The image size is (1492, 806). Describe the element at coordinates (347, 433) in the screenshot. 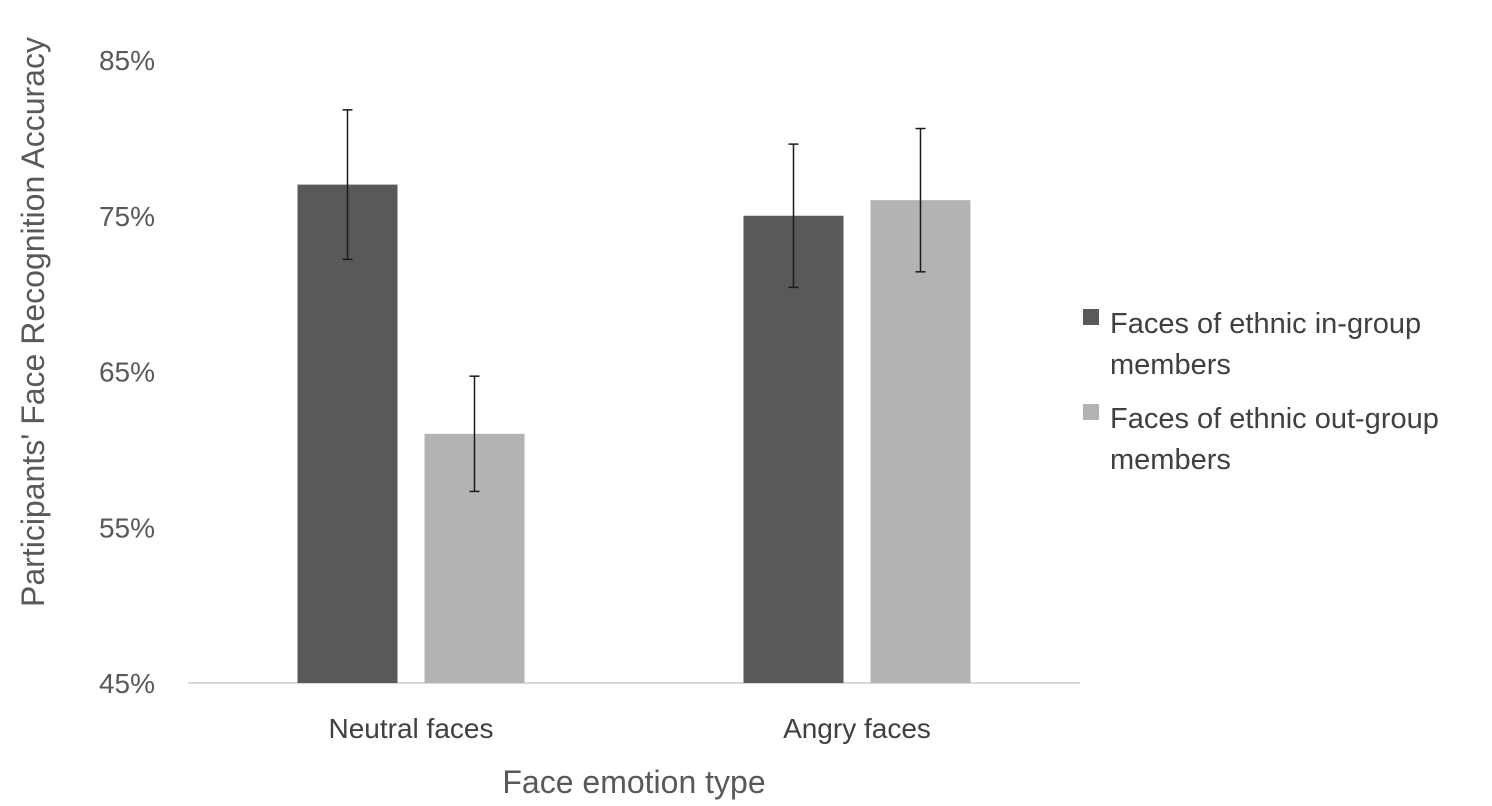

I see `bar-in-group-neutral-faces` at that location.